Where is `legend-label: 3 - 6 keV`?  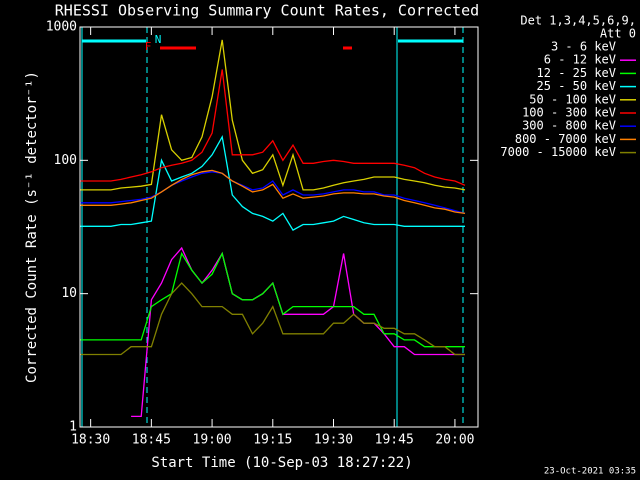
legend-label: 3 - 6 keV is located at coordinates (583, 47).